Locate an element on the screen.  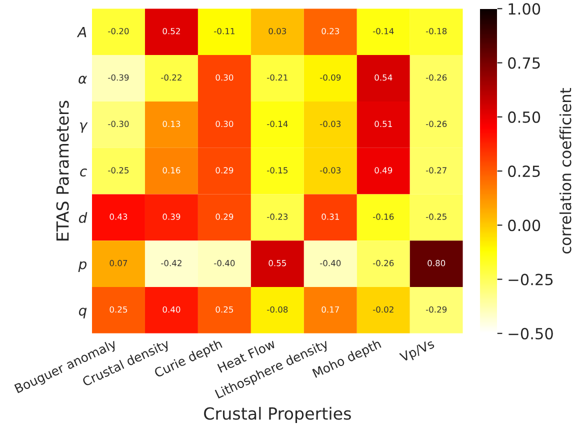
color-bar-label: 0.50 is located at coordinates (524, 117).